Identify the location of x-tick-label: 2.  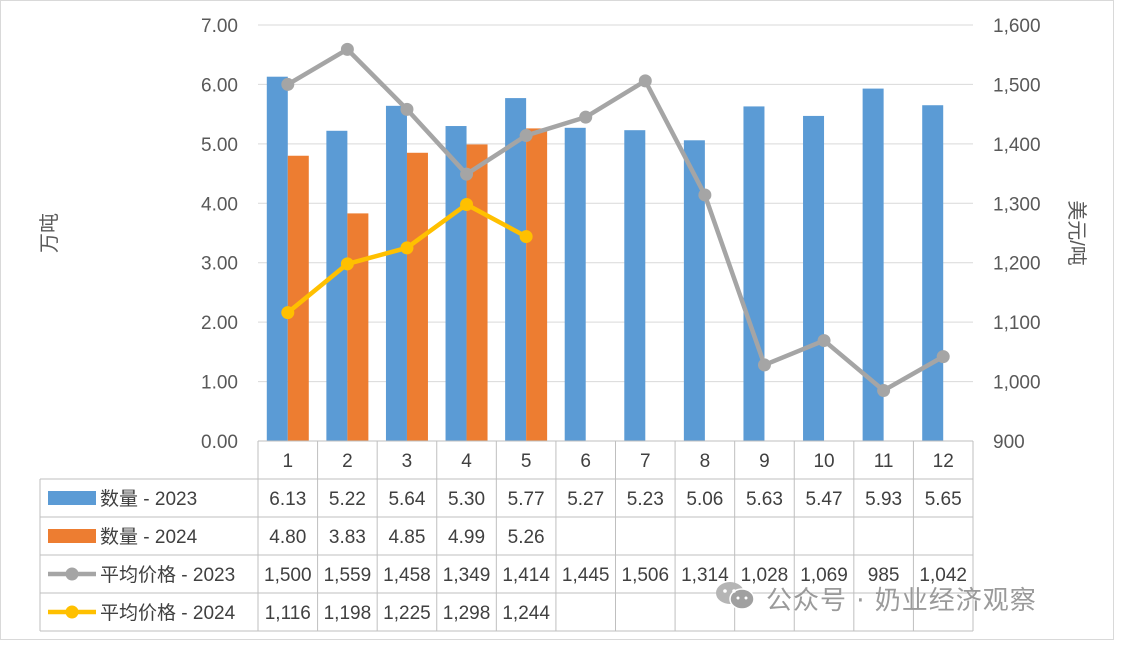
(347, 461).